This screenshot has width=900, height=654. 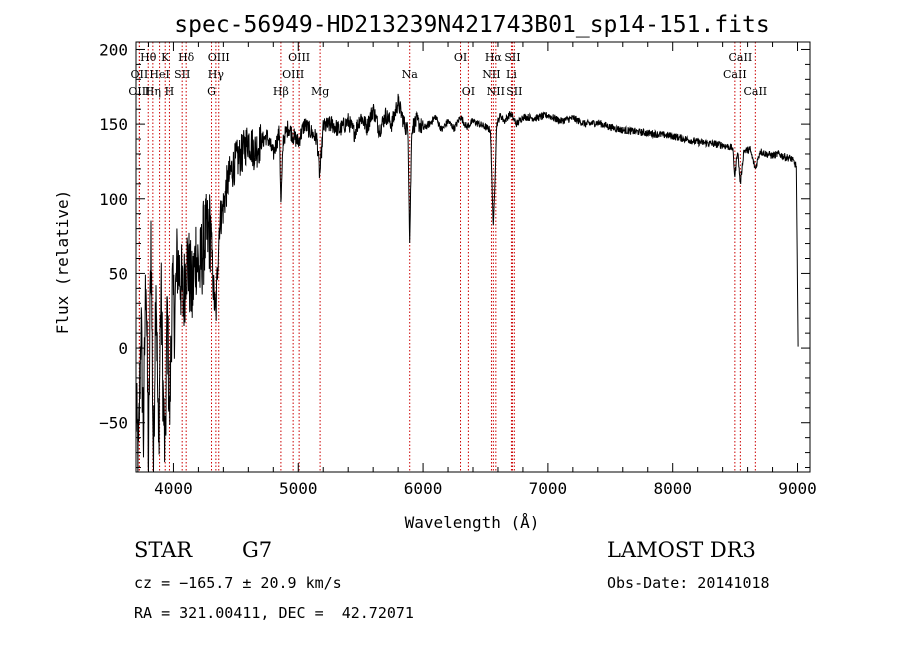 I want to click on y-tick-label: 0, so click(x=123, y=348).